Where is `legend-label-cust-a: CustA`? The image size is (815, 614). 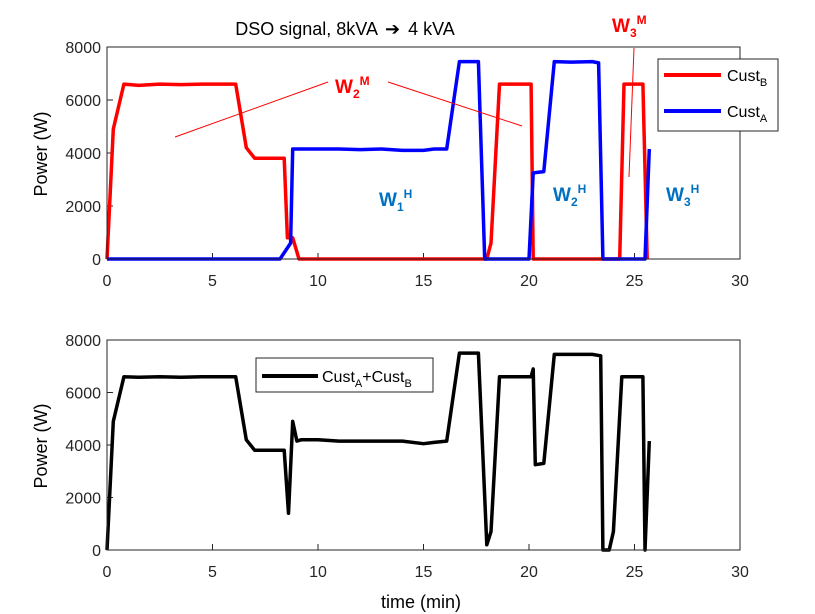 legend-label-cust-a: CustA is located at coordinates (747, 114).